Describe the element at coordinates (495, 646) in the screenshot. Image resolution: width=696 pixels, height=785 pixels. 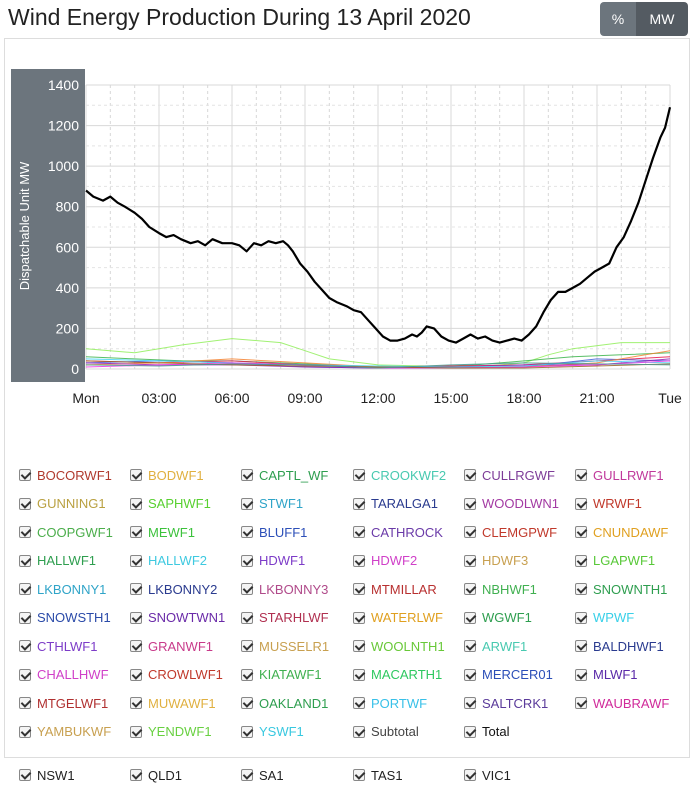
I see `legend-item: ARWF1` at that location.